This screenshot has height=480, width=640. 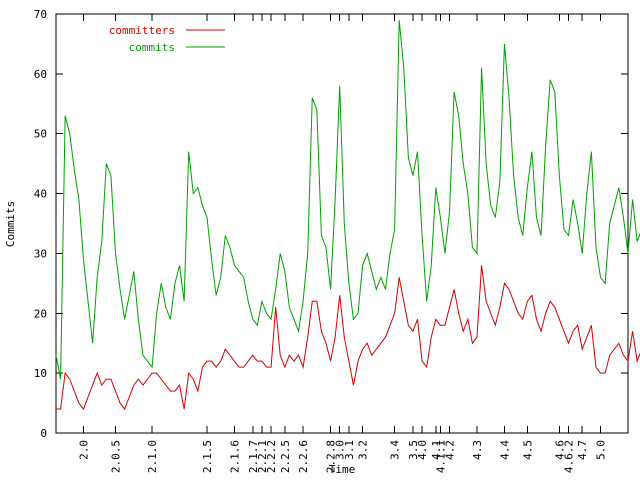 What do you see at coordinates (349, 450) in the screenshot?
I see `x-tick-label-3.1: 3.1` at bounding box center [349, 450].